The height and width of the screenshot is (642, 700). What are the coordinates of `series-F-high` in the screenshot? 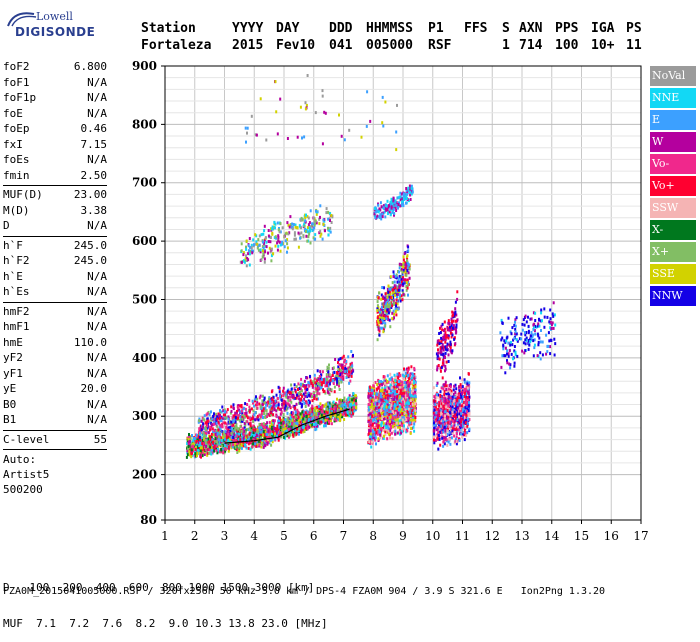 It's located at (393, 292).